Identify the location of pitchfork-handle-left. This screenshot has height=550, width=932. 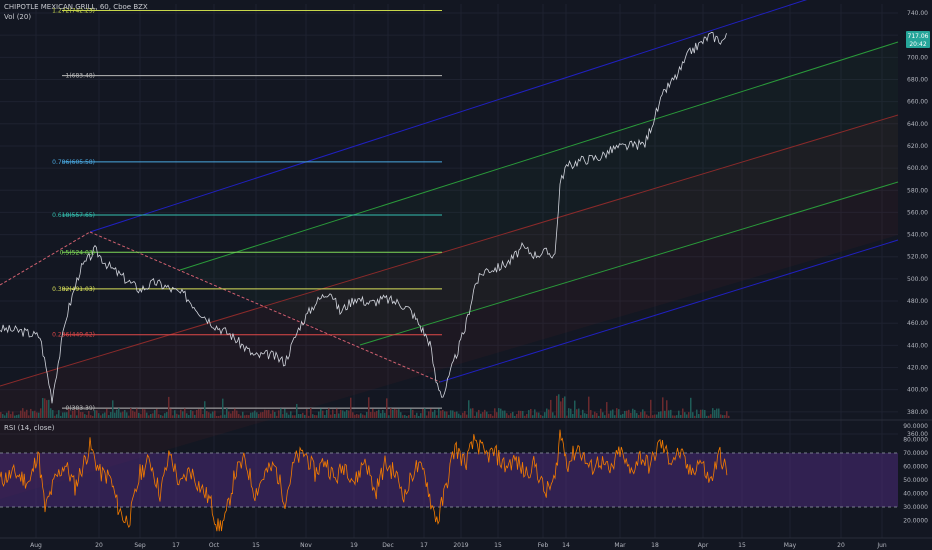
(45, 258).